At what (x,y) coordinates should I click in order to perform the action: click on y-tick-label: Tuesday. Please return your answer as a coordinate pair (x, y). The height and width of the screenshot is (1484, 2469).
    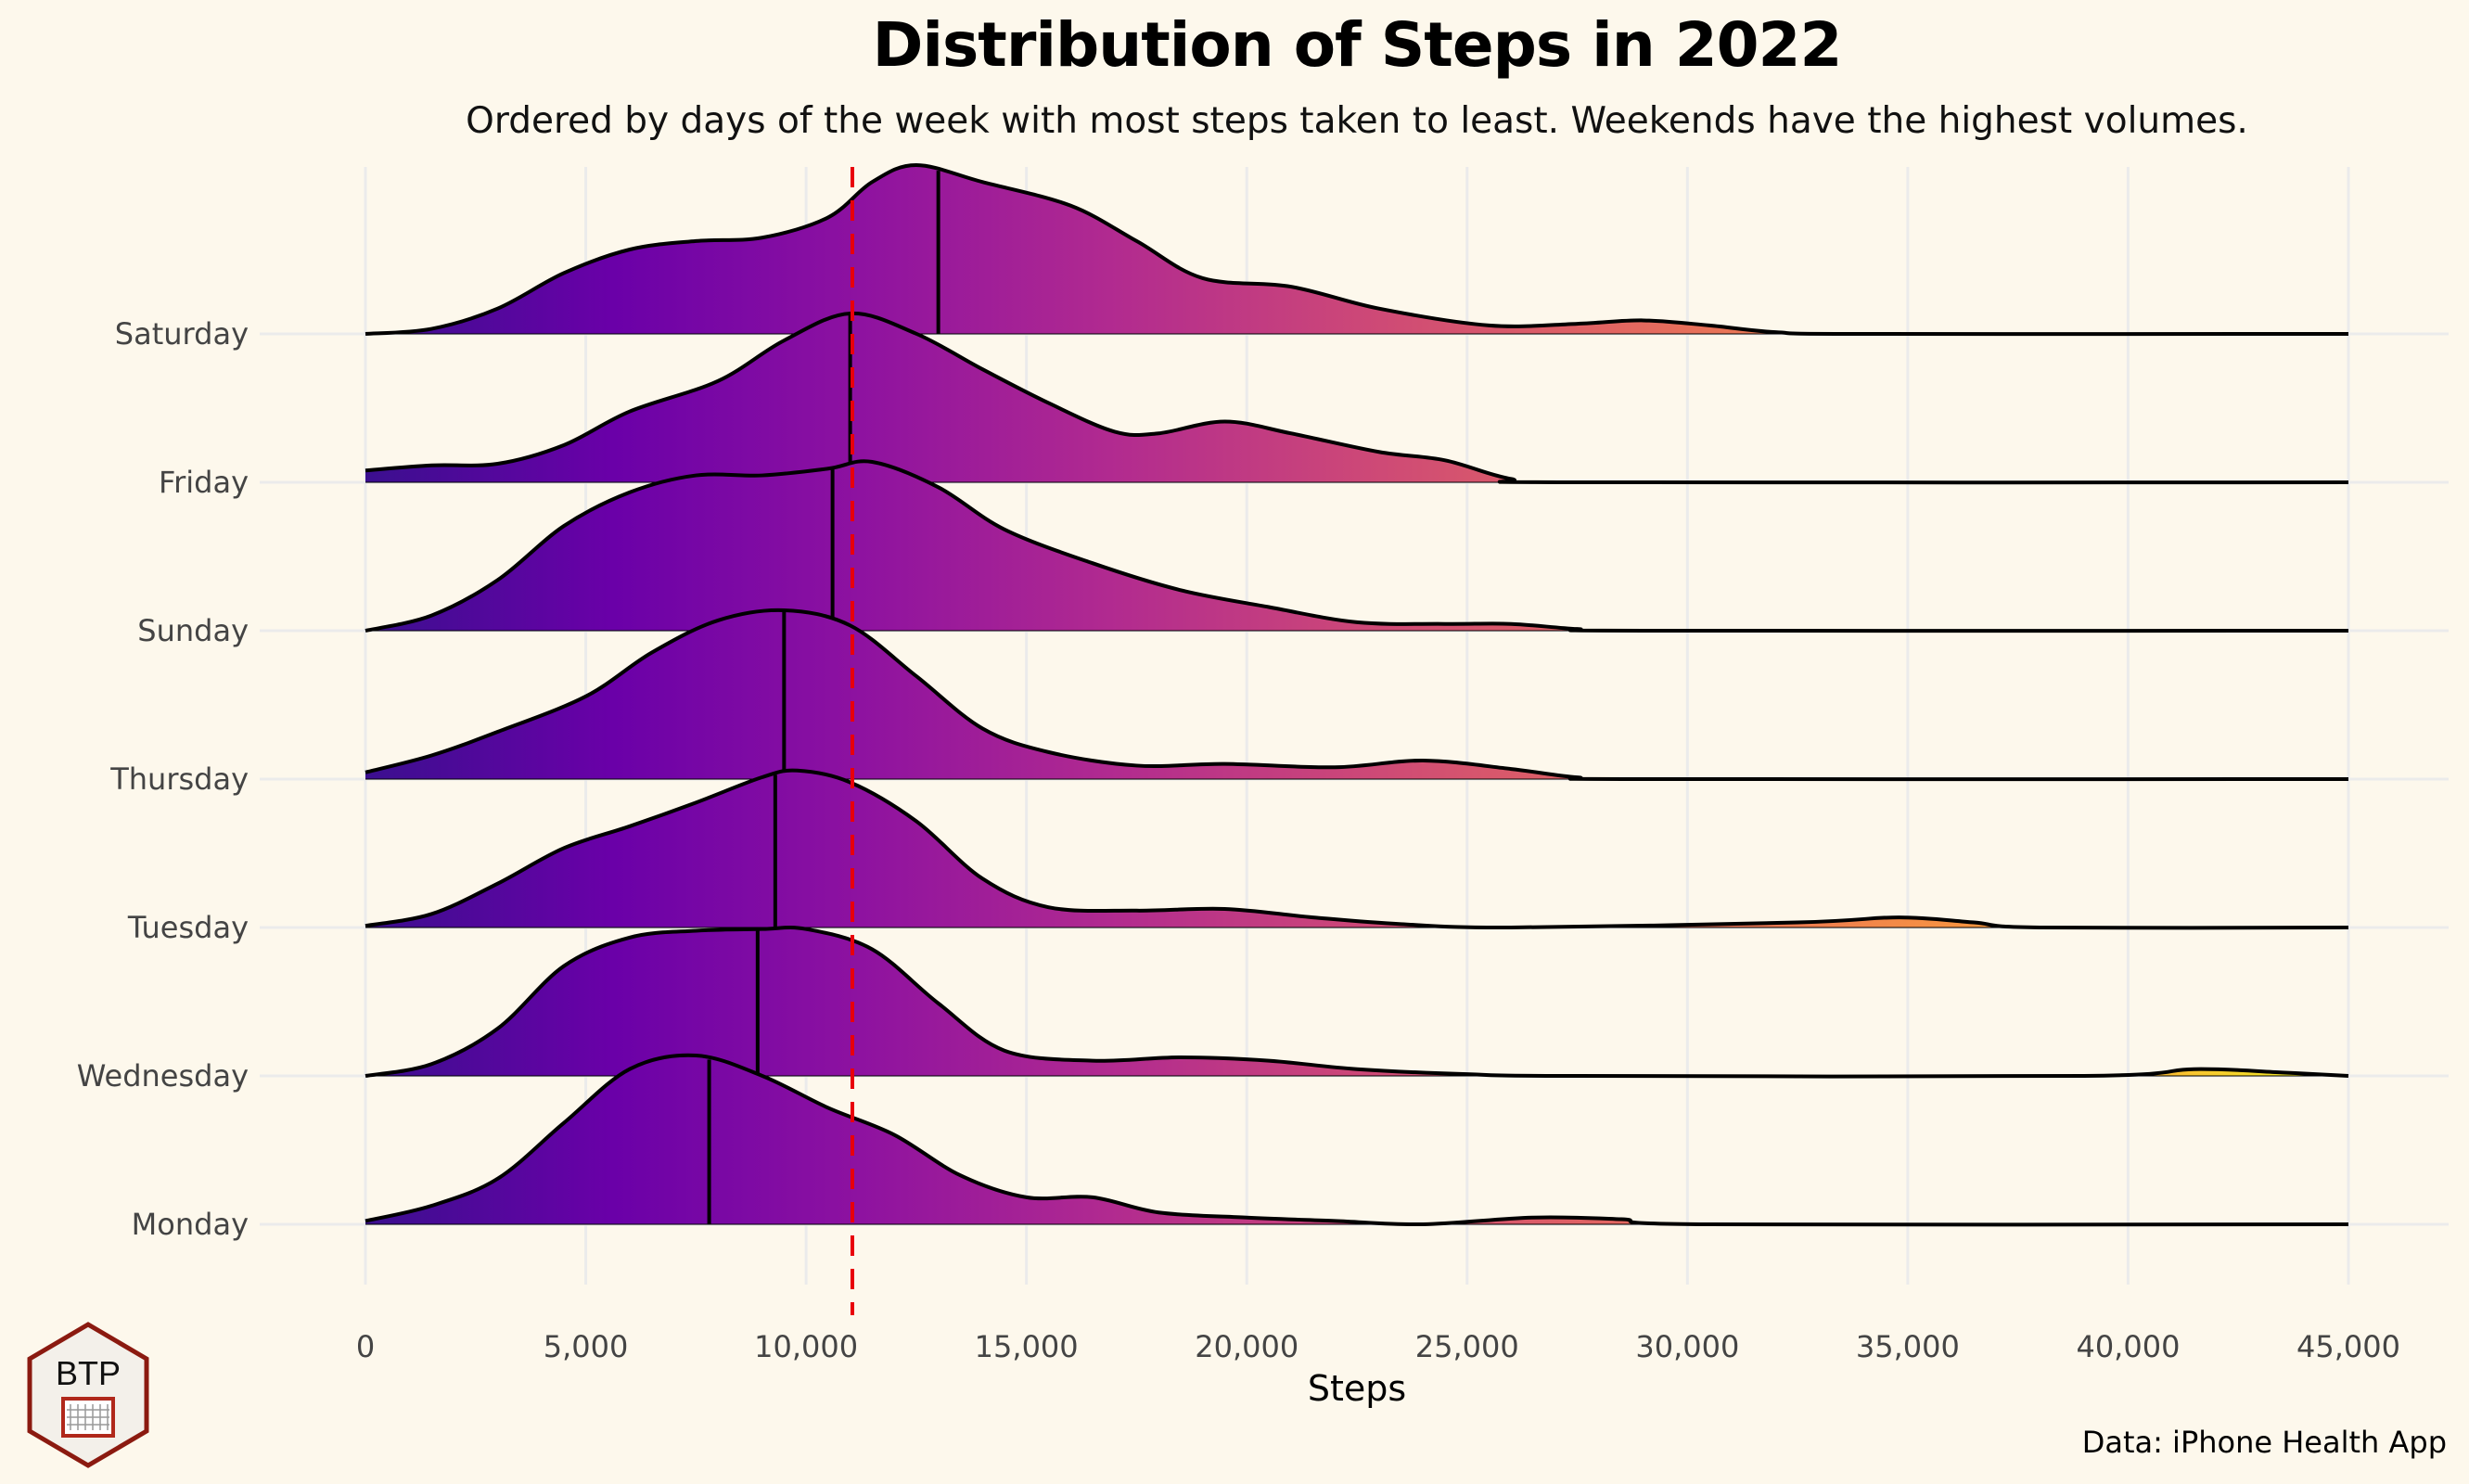
    Looking at the image, I should click on (188, 927).